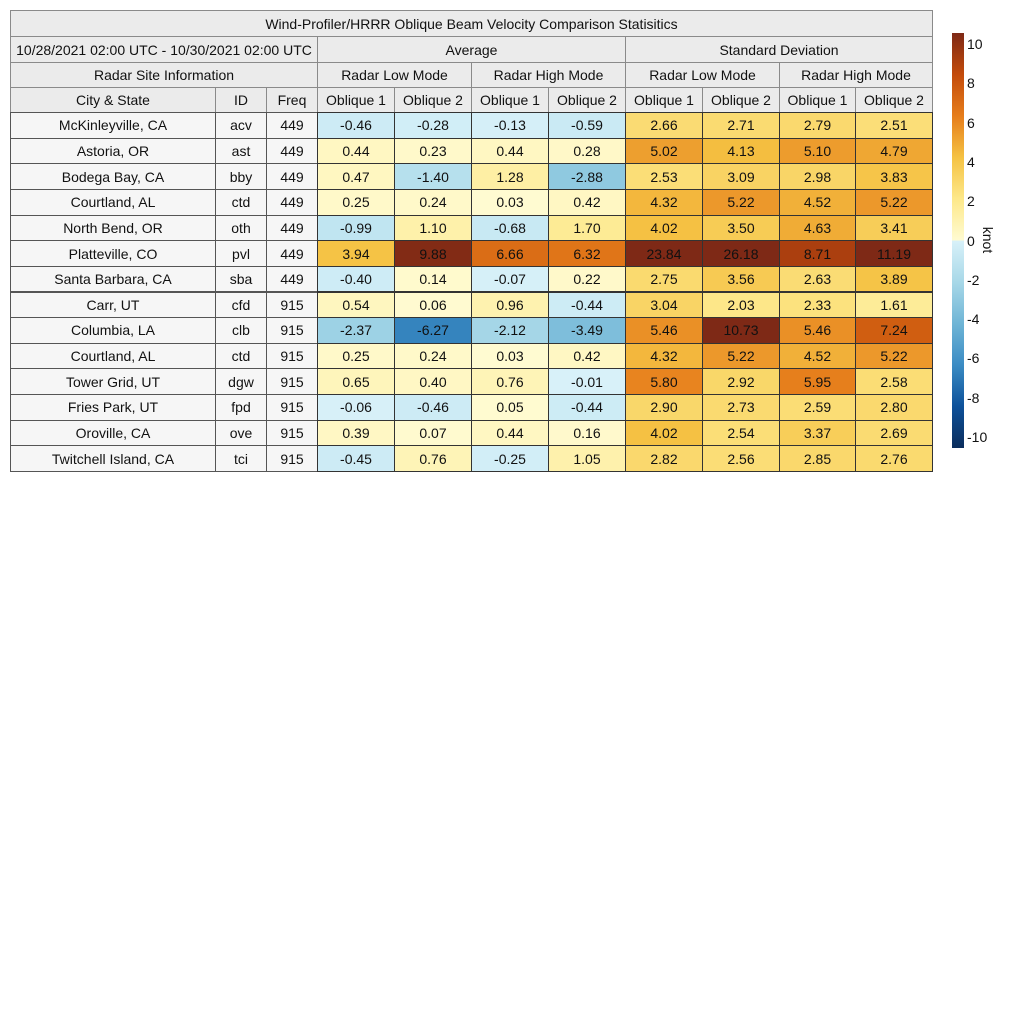  What do you see at coordinates (971, 161) in the screenshot?
I see `colorbar-tick: 4` at bounding box center [971, 161].